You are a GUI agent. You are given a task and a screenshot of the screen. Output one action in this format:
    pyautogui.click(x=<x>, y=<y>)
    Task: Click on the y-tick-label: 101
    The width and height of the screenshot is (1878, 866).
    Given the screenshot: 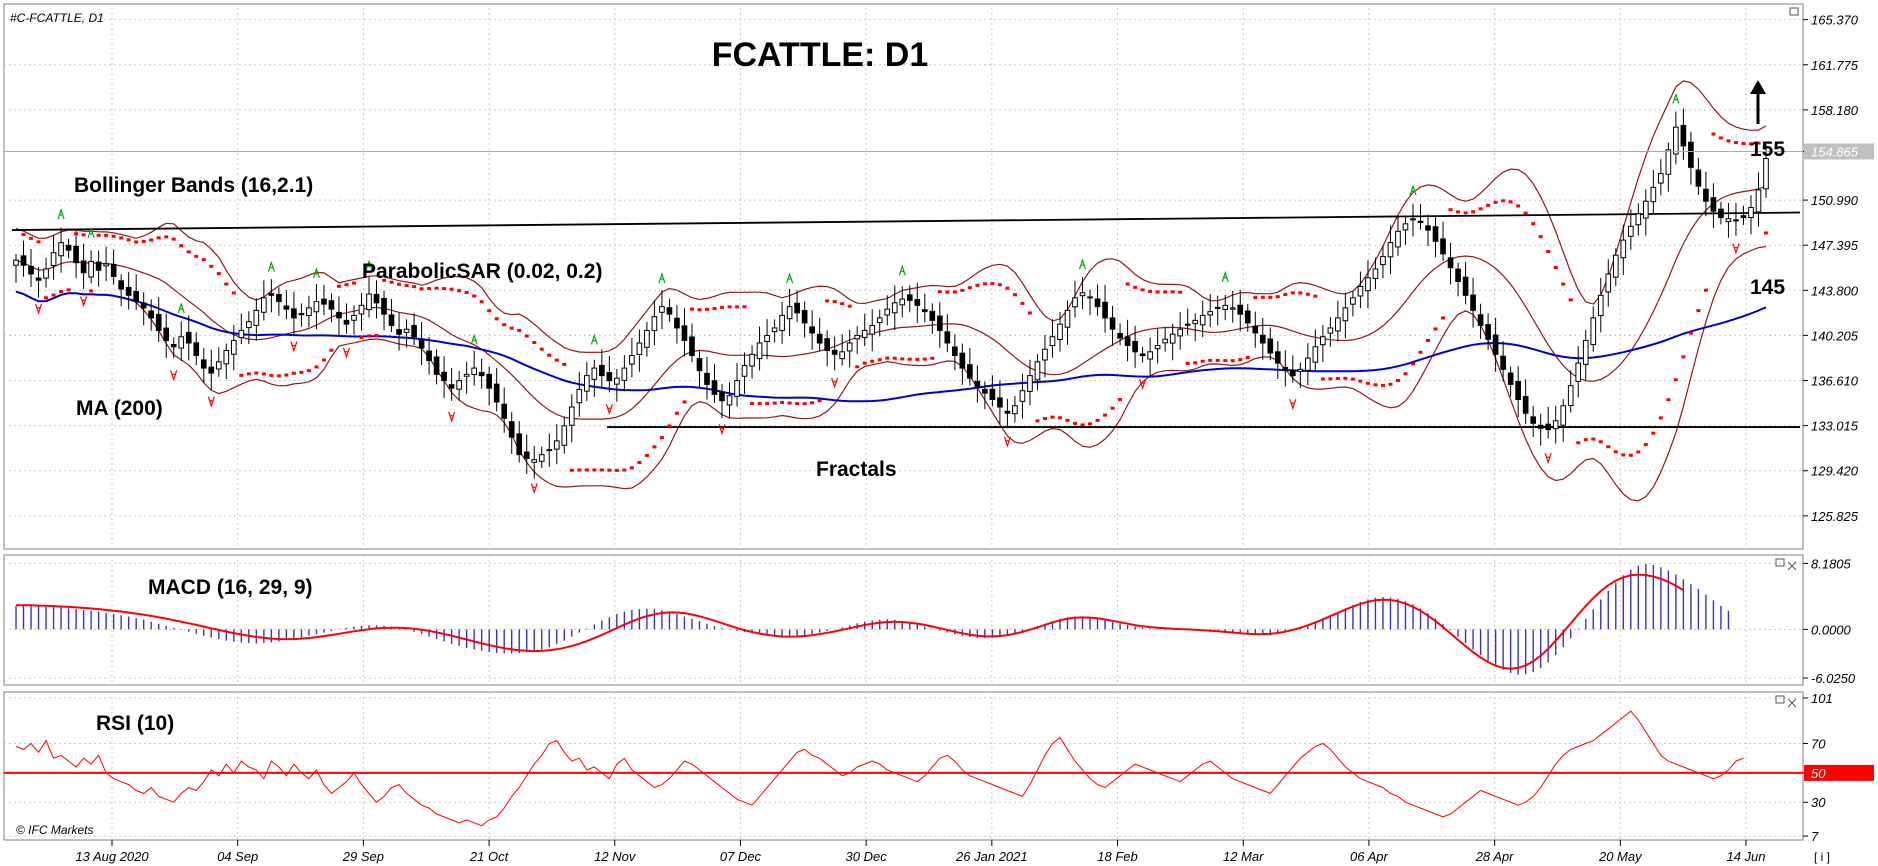 What is the action you would take?
    pyautogui.click(x=1822, y=698)
    